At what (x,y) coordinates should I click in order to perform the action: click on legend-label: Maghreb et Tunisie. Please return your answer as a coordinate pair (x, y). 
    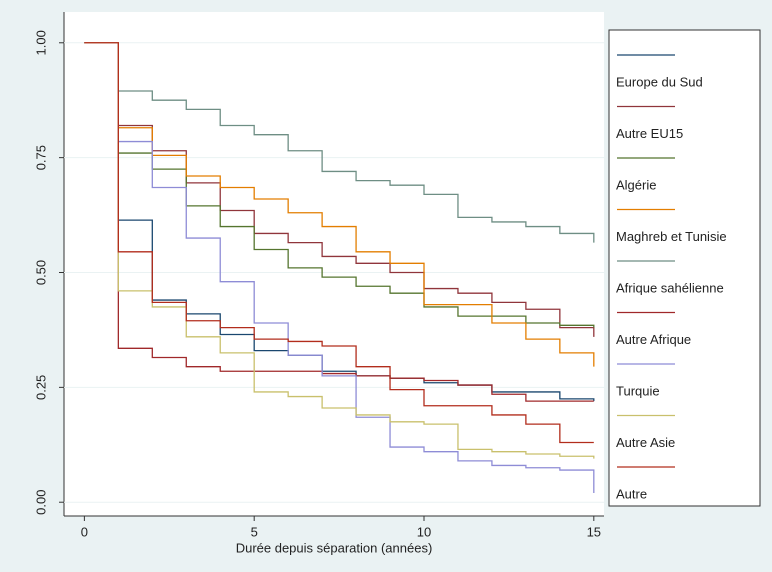
    Looking at the image, I should click on (671, 236).